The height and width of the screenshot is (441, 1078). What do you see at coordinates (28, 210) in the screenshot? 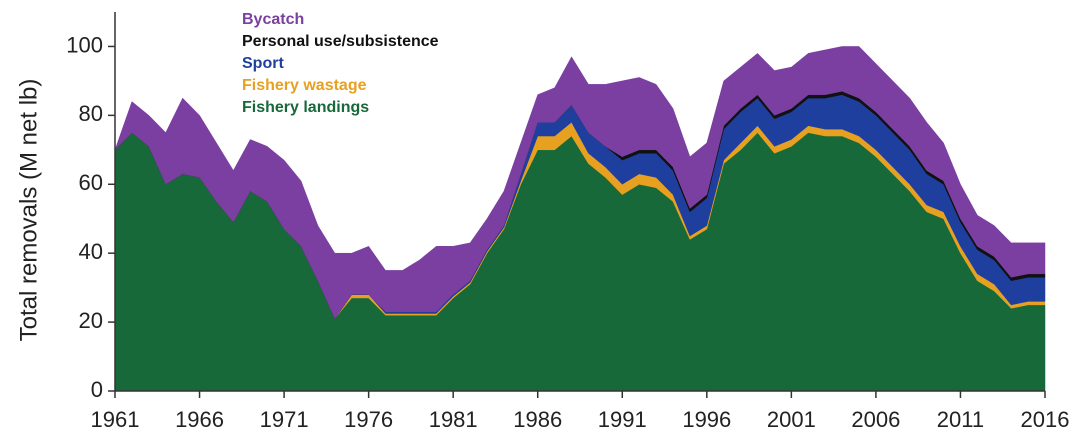
I see `y-axis-label: Total removals (M net lb)` at bounding box center [28, 210].